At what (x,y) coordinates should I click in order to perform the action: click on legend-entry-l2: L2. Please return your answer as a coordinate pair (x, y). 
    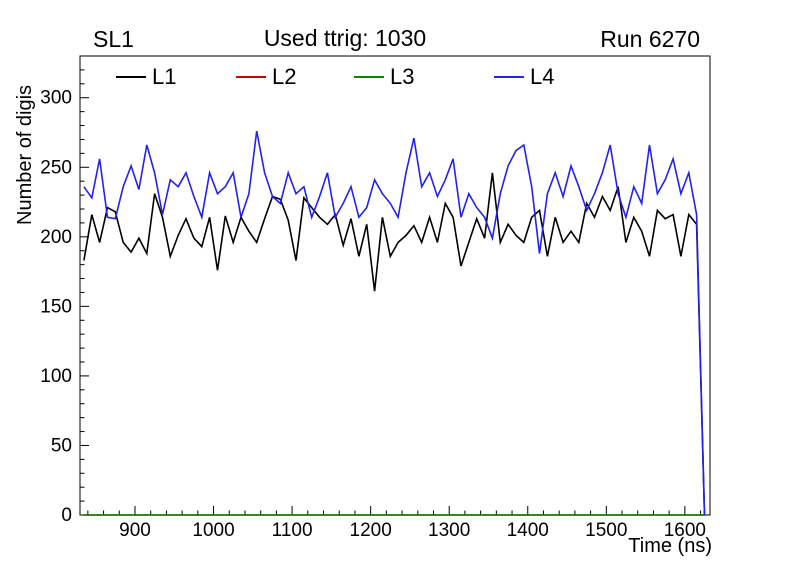
    Looking at the image, I should click on (266, 77).